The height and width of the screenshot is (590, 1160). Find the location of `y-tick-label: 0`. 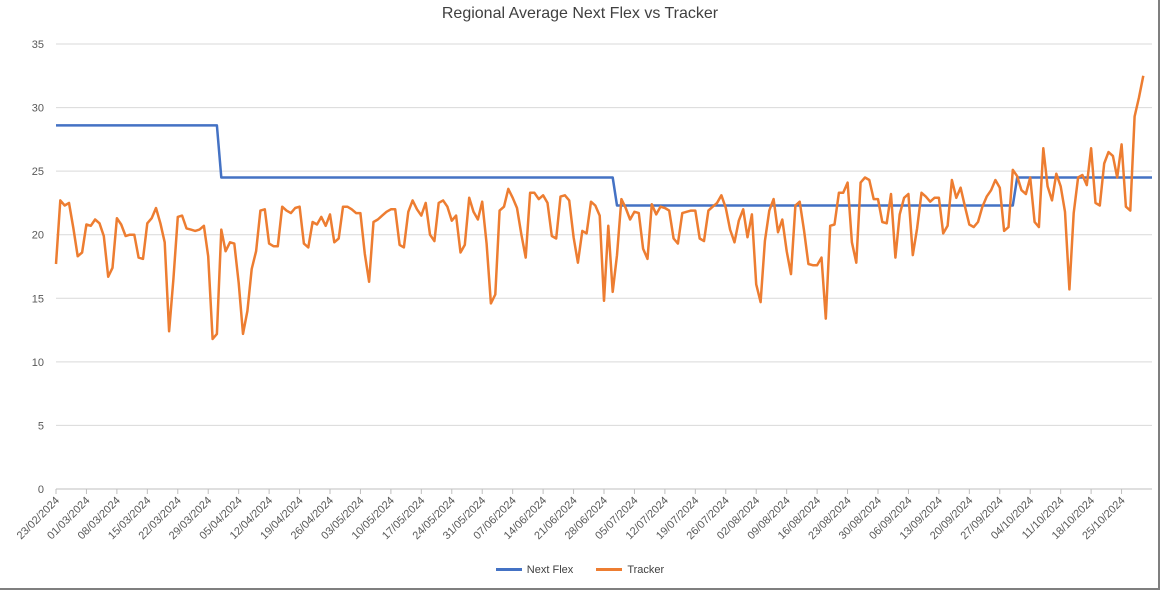

y-tick-label: 0 is located at coordinates (41, 490).